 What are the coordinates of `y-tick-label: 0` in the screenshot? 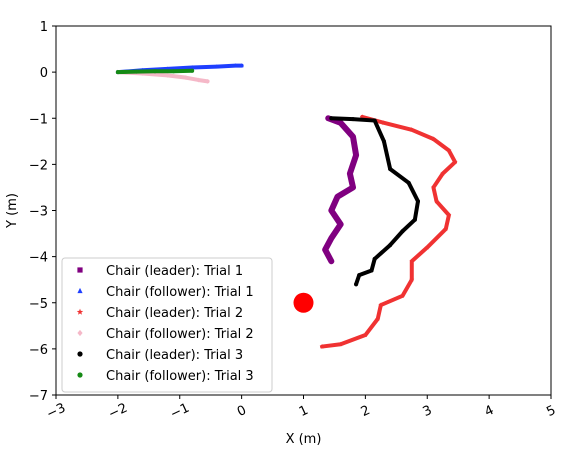 It's located at (44, 73).